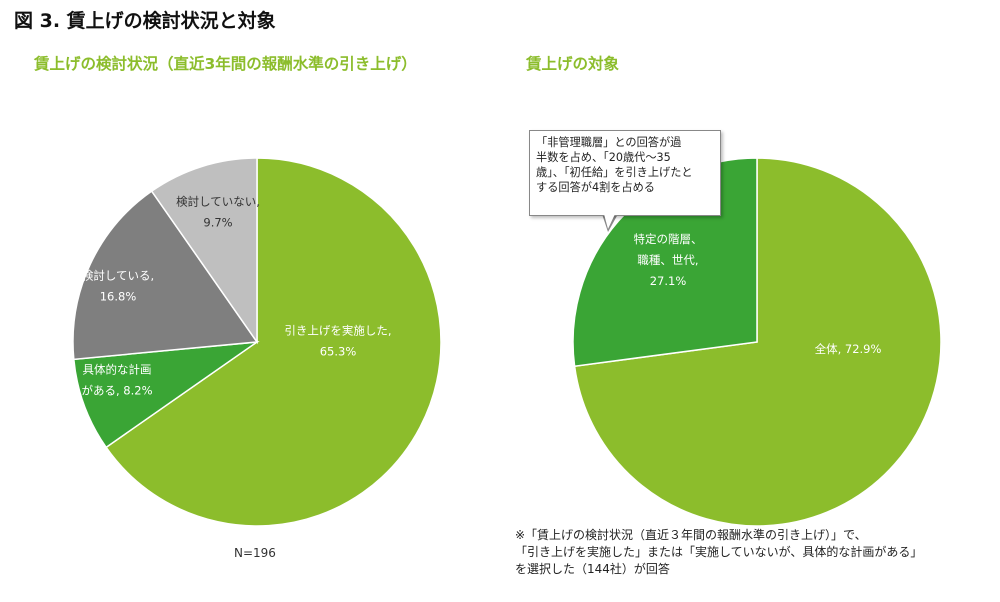 This screenshot has width=1000, height=602. I want to click on slice-label-0-1: 具体的な計画がある, 8.2%, so click(116, 380).